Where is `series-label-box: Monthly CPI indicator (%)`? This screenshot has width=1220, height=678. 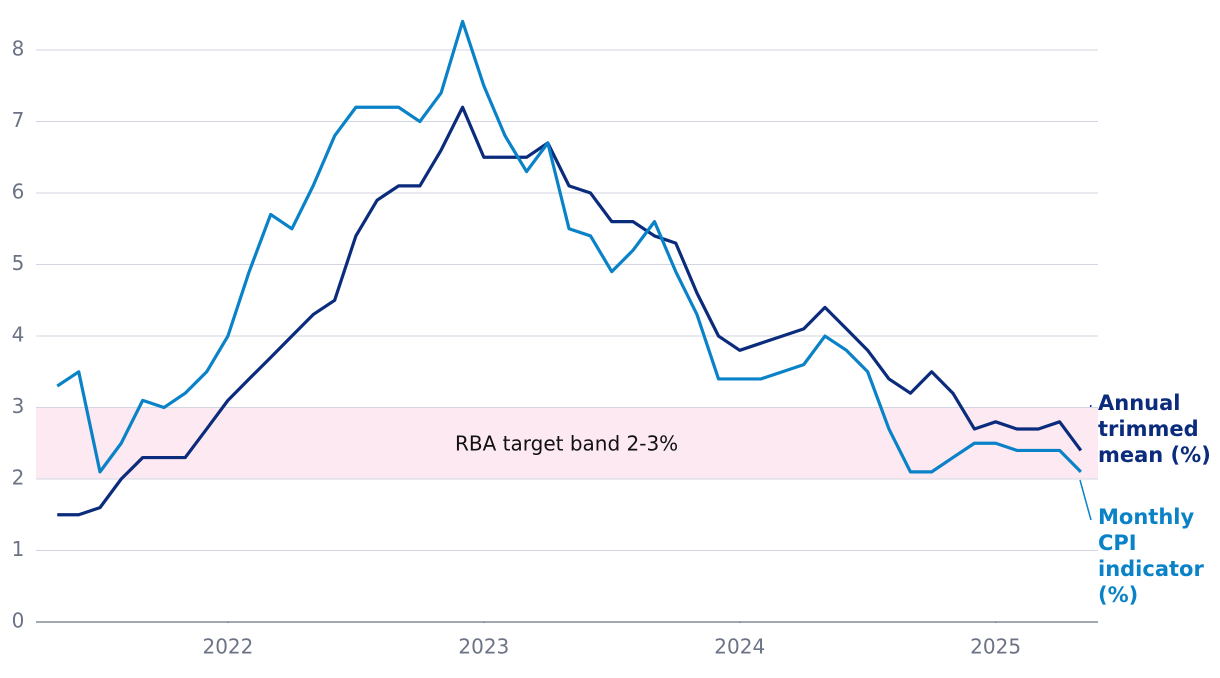 series-label-box: Monthly CPI indicator (%) is located at coordinates (1151, 556).